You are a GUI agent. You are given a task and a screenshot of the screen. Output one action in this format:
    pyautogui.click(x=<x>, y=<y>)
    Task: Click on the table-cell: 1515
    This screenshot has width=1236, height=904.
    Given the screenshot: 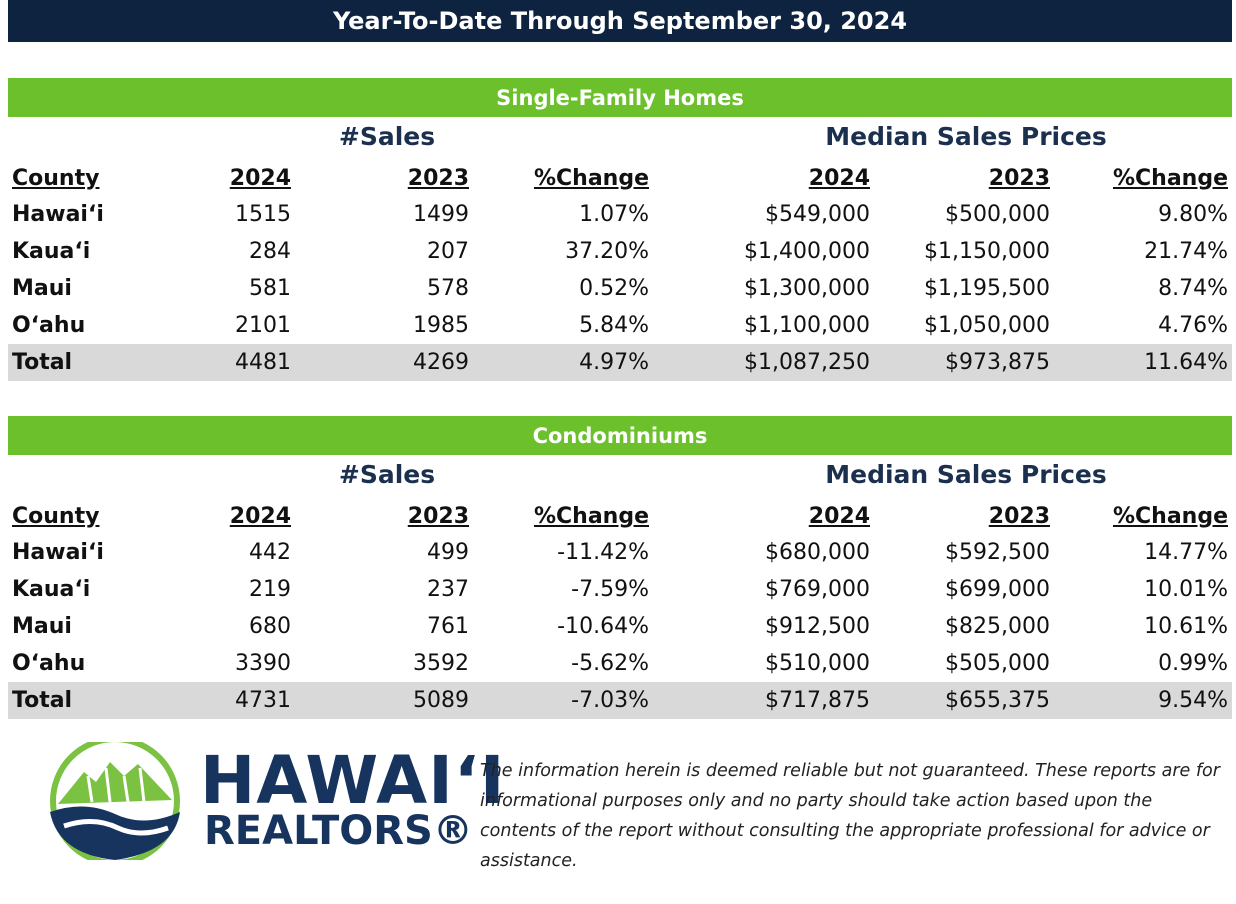 What is the action you would take?
    pyautogui.click(x=263, y=214)
    